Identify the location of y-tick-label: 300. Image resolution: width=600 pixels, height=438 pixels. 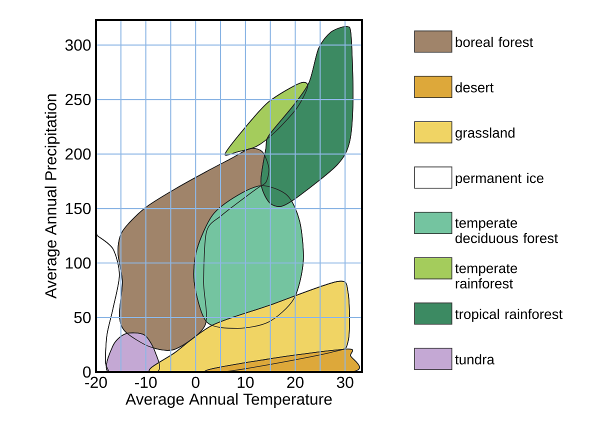
(78, 45).